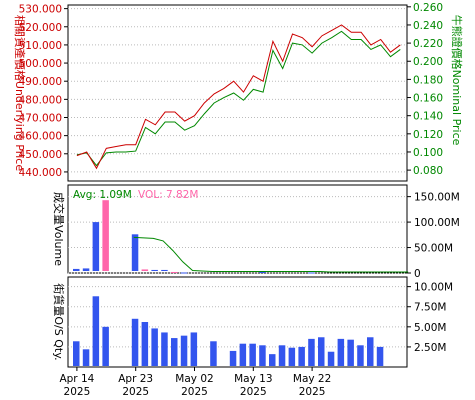 This screenshot has width=475, height=400. What do you see at coordinates (437, 198) in the screenshot?
I see `volume-tick-label: 150.00M` at bounding box center [437, 198].